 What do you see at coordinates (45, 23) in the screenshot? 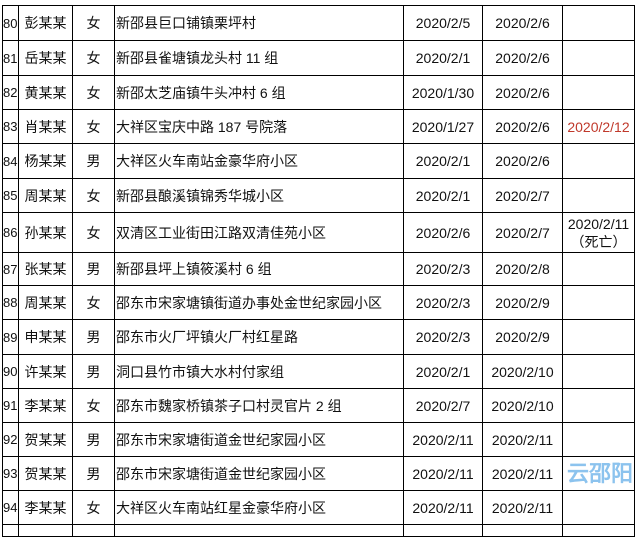
I see `name-cell: 彭某某` at bounding box center [45, 23].